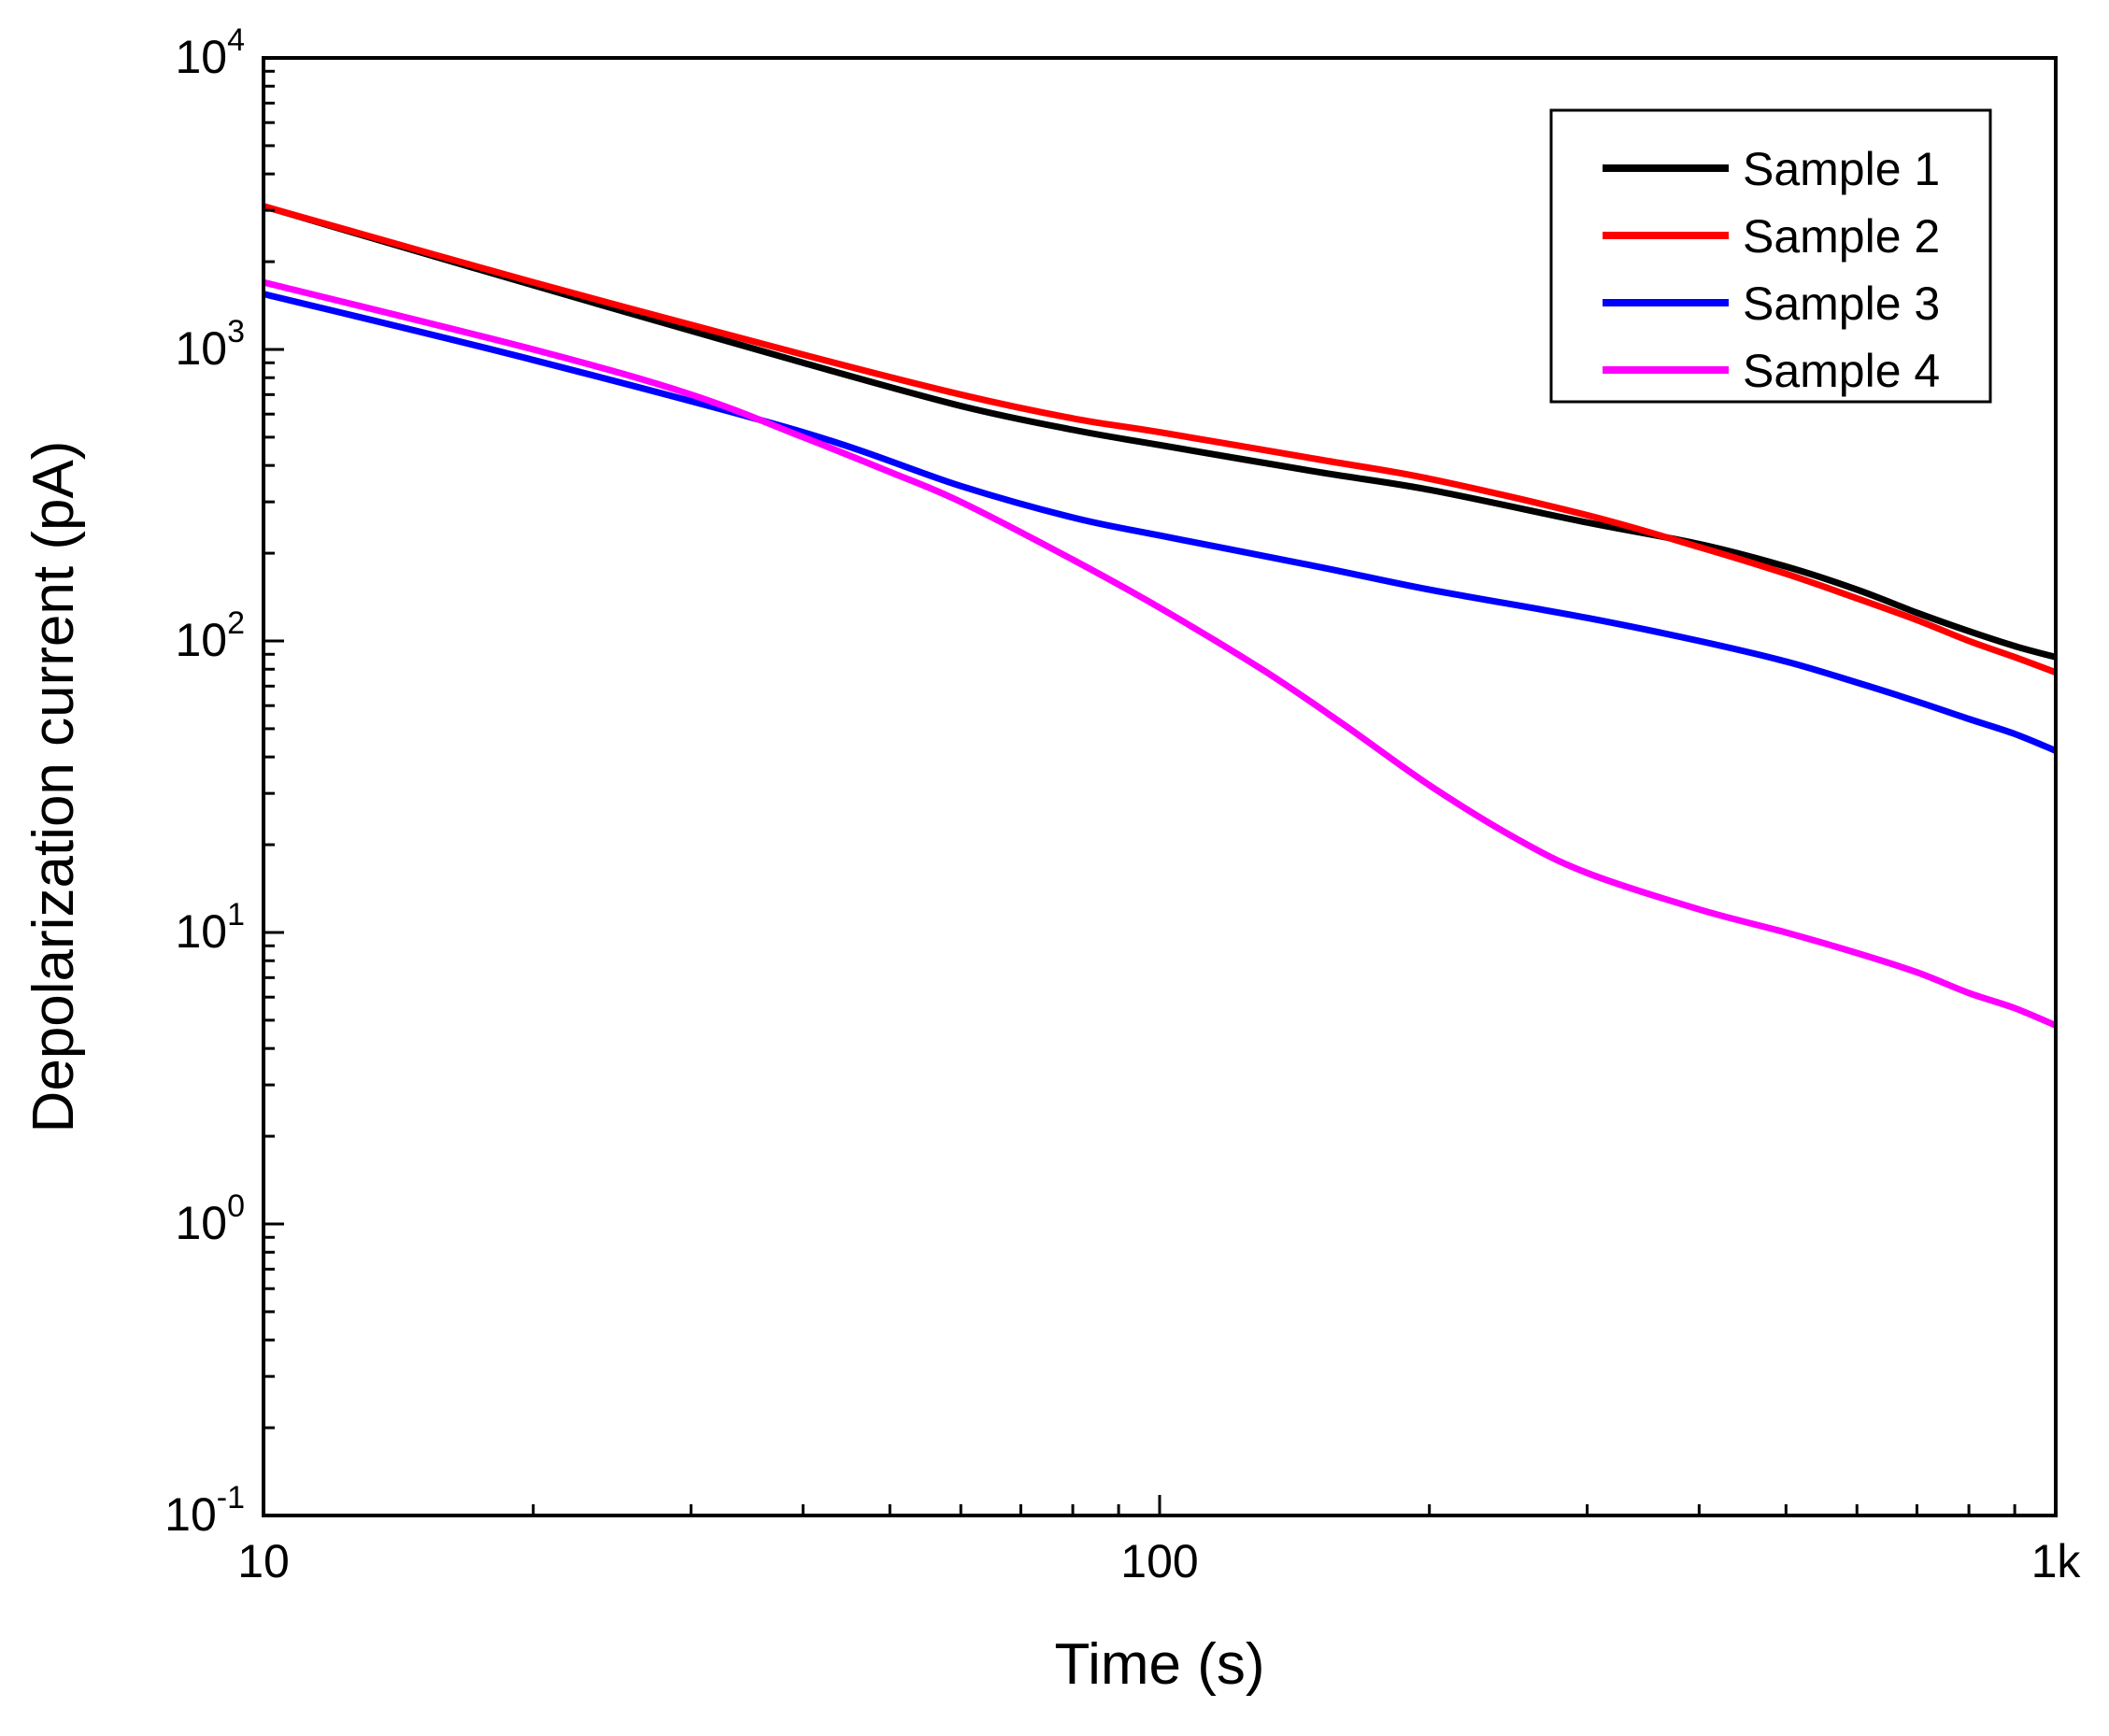 The image size is (2109, 1736). Describe the element at coordinates (1160, 1664) in the screenshot. I see `x-axis-title: Time (s)` at that location.